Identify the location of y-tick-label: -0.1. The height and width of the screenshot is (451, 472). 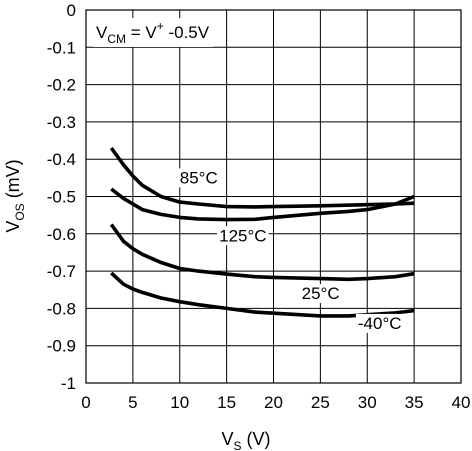
(61, 47).